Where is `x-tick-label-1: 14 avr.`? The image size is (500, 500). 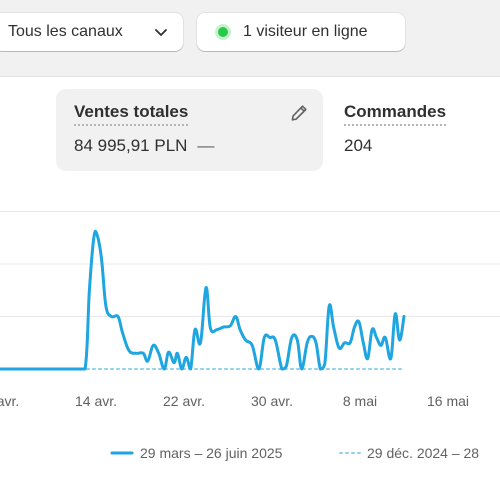
x-tick-label-1: 14 avr. is located at coordinates (96, 401).